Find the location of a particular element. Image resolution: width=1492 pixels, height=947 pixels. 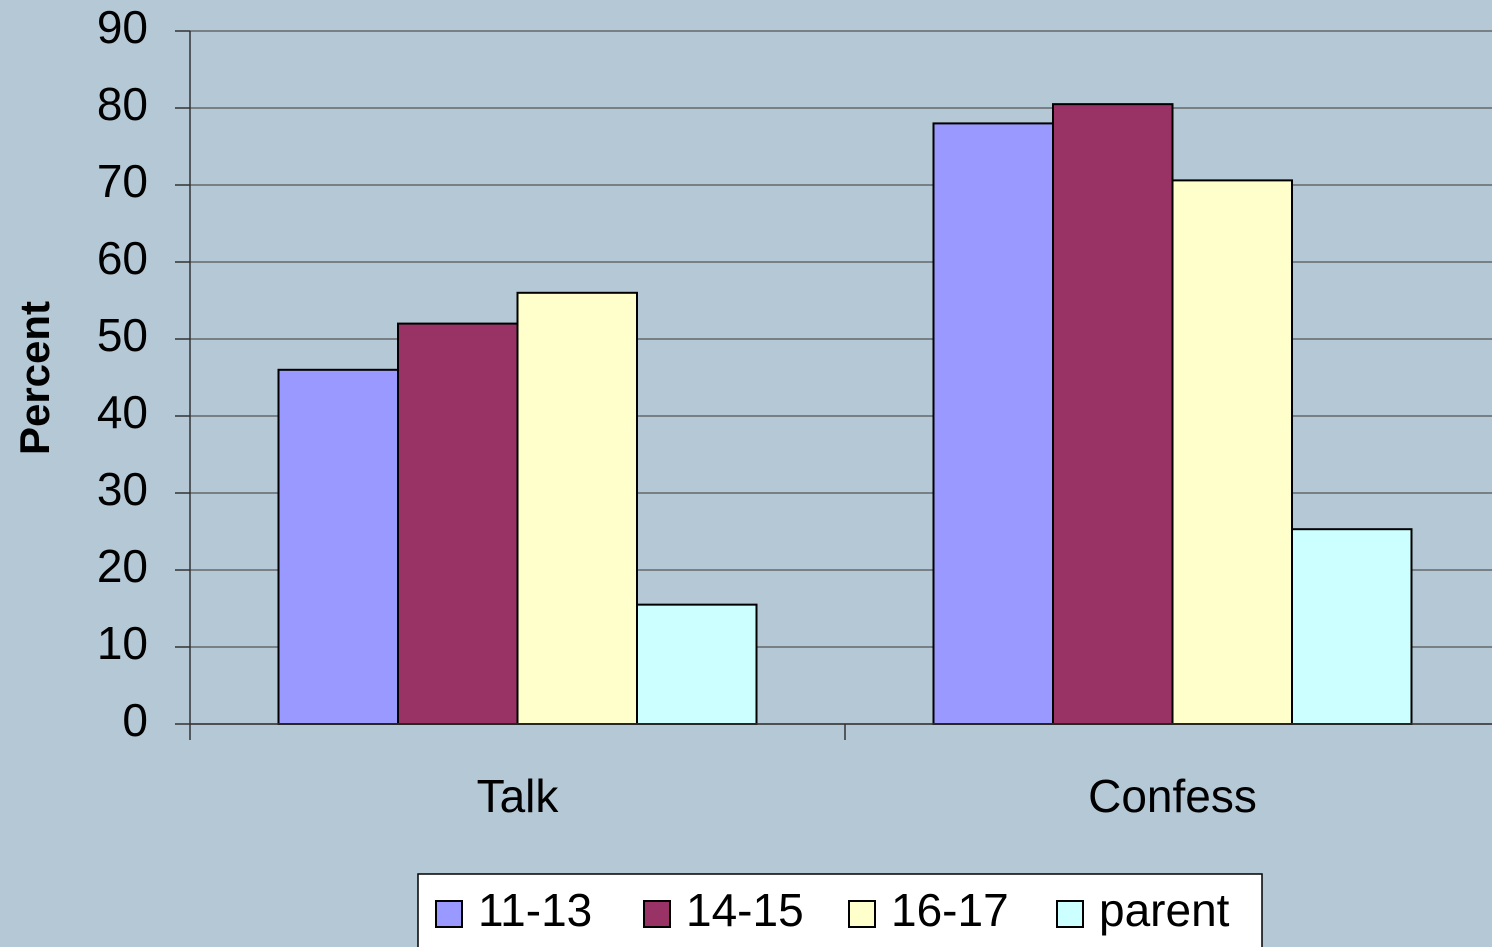

y-tick-label: 80 is located at coordinates (122, 104).